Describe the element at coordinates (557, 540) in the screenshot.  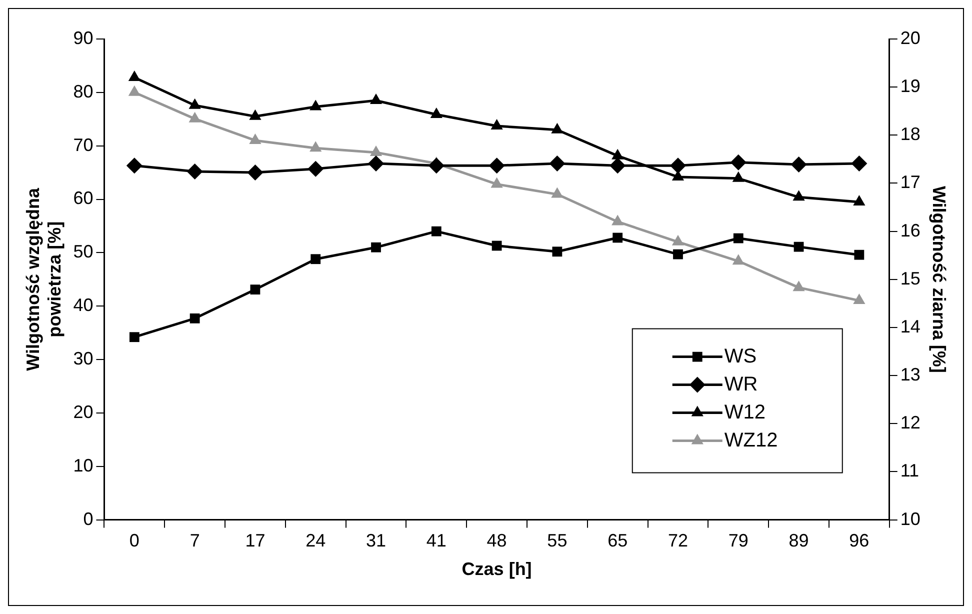
I see `x-tick-label: 55` at that location.